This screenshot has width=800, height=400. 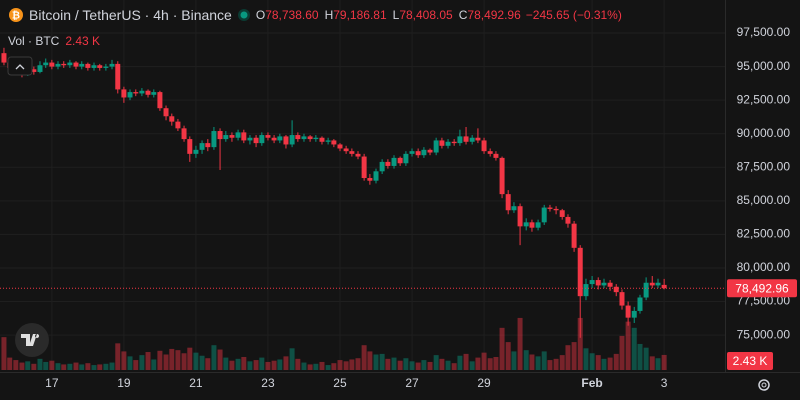 I want to click on symbol: Bitcoin / TetherUS · 4h · Binance, so click(x=130, y=15).